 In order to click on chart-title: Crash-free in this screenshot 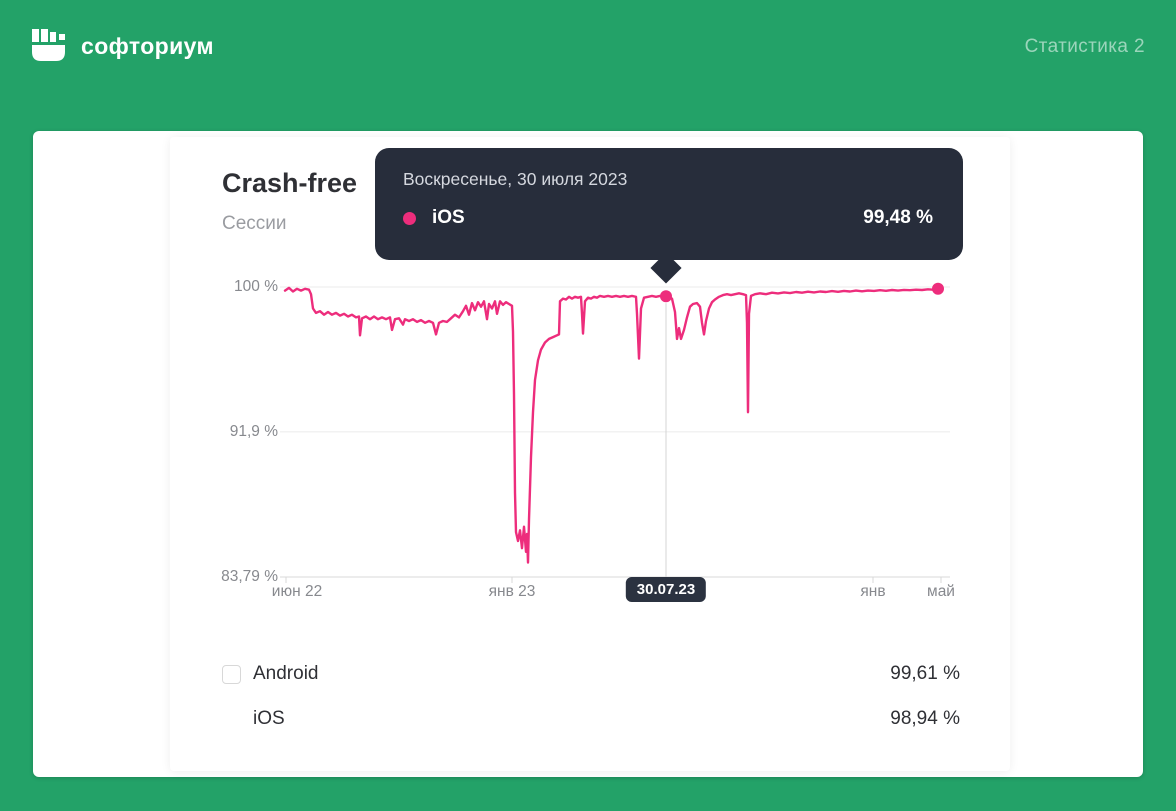, I will do `click(290, 183)`.